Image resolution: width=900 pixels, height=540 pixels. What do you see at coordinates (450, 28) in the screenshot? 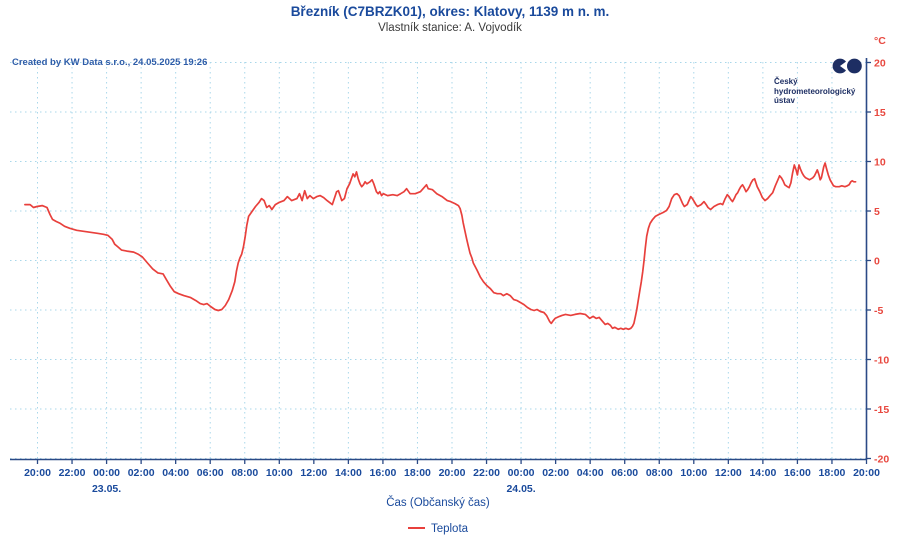
I see `page-subtitle: Vlastník stanice: A. Vojvodík` at bounding box center [450, 28].